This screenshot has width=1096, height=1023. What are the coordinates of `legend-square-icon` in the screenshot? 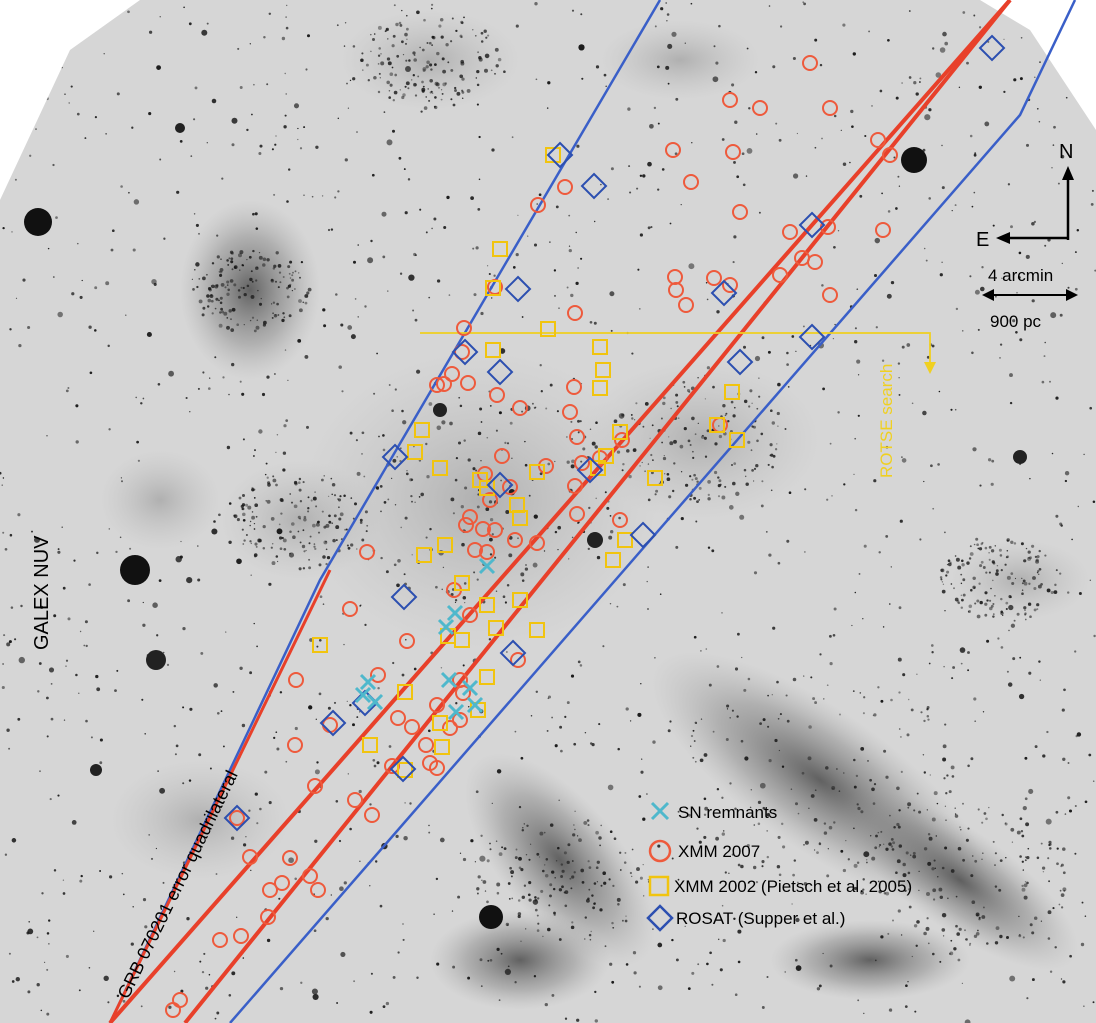 It's located at (659, 886).